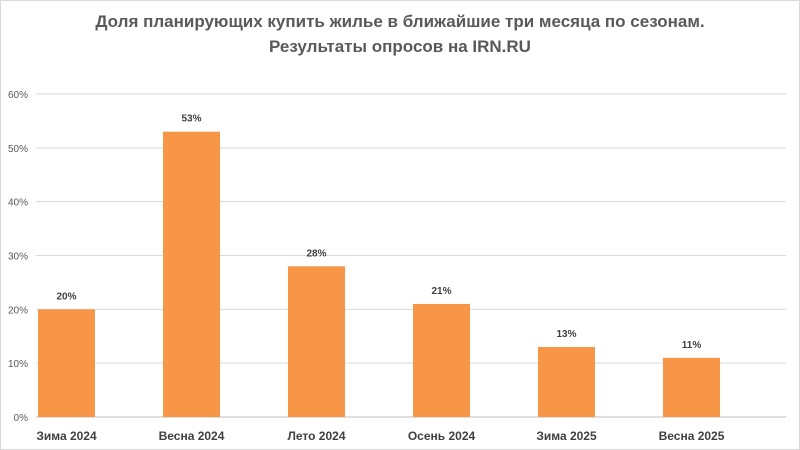 Image resolution: width=800 pixels, height=450 pixels. What do you see at coordinates (191, 119) in the screenshot?
I see `data-label: 53%` at bounding box center [191, 119].